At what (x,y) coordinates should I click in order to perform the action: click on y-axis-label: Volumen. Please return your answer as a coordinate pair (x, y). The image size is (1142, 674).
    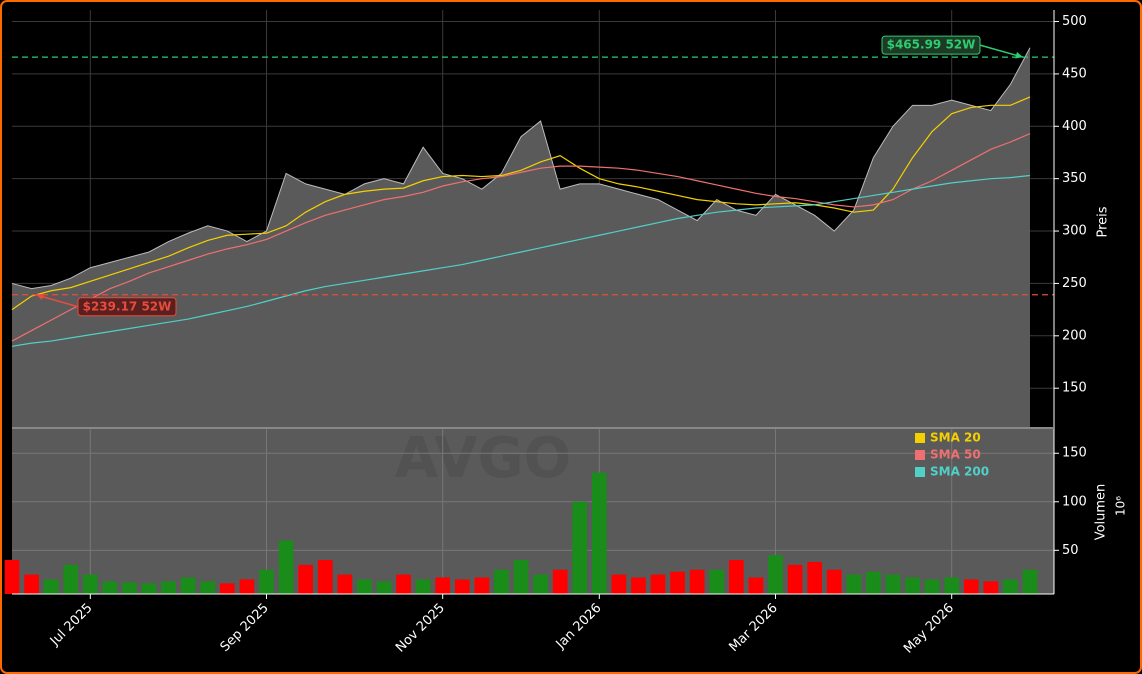
    Looking at the image, I should click on (1101, 512).